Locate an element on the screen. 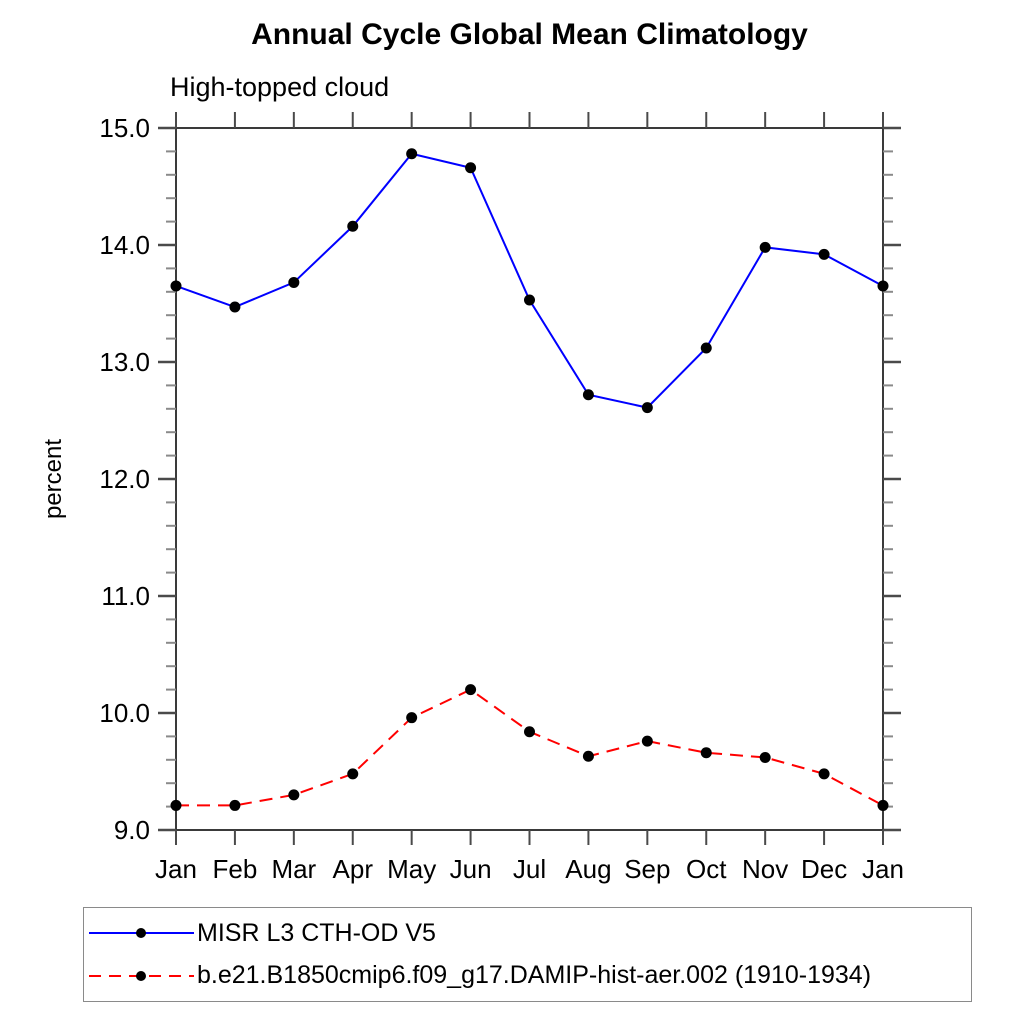 The height and width of the screenshot is (1024, 1024). legend-item: MISR L3 CTH-OD V5 is located at coordinates (530, 933).